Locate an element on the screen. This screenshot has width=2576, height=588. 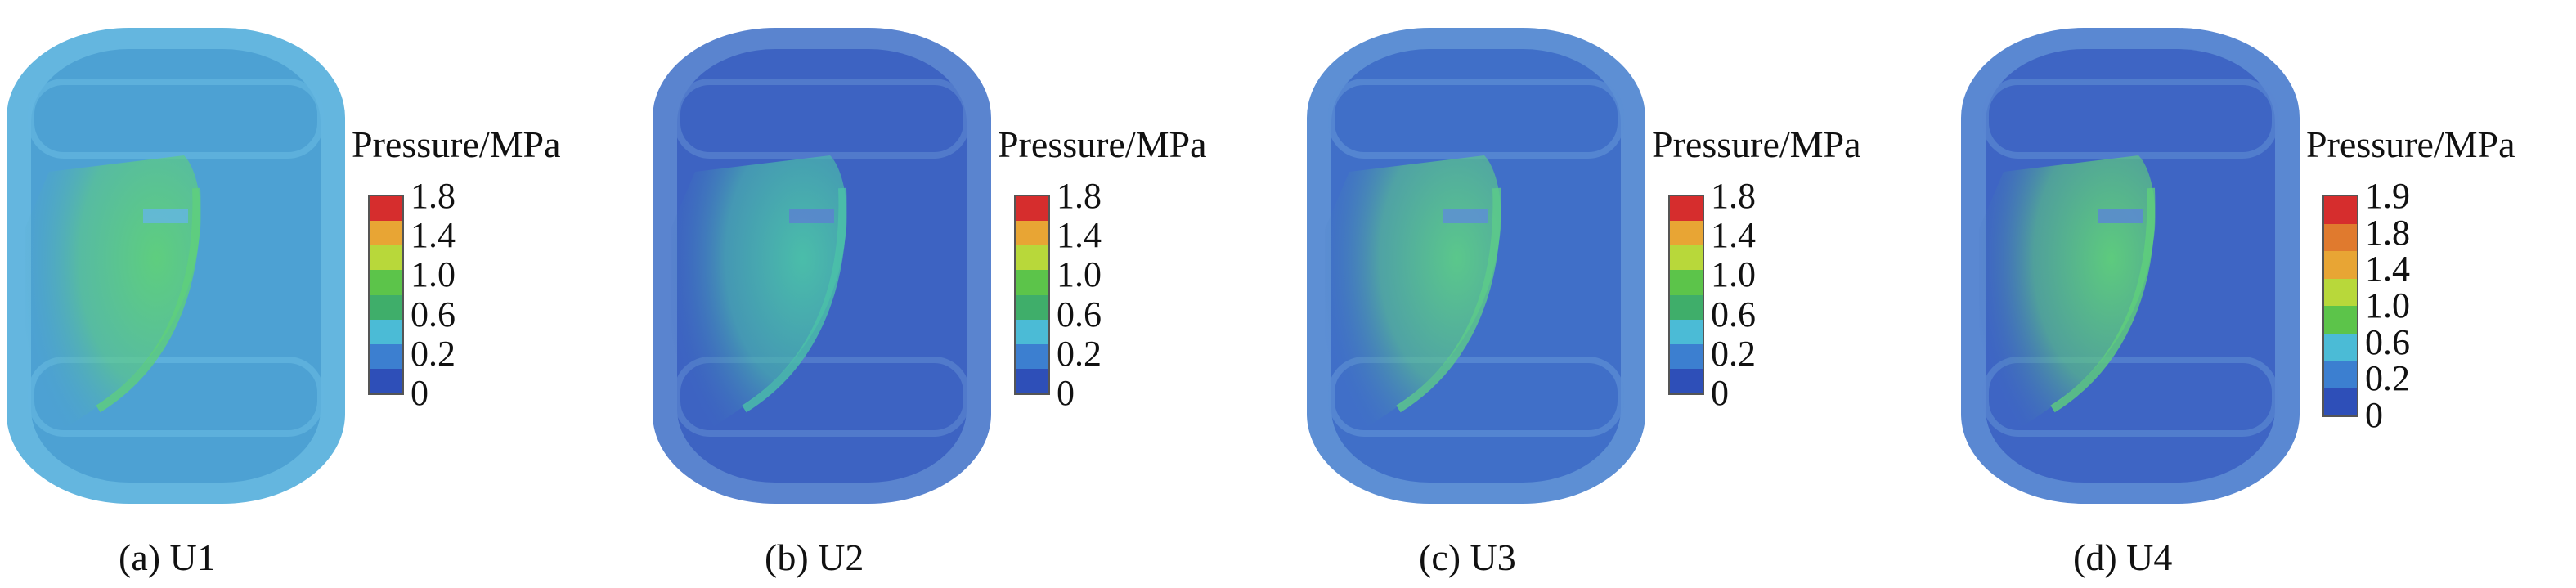
panel-caption: (b) U2 is located at coordinates (815, 557).